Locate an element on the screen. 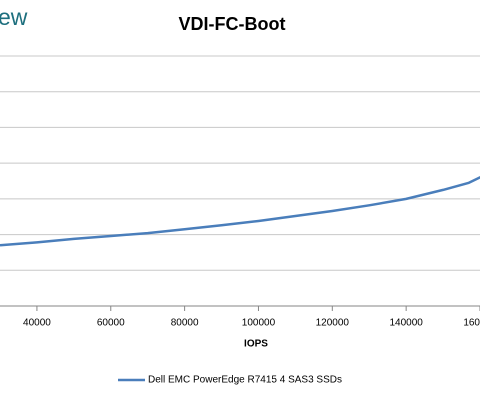 This screenshot has height=401, width=480. chart-title: VDI-FC-Boot is located at coordinates (232, 24).